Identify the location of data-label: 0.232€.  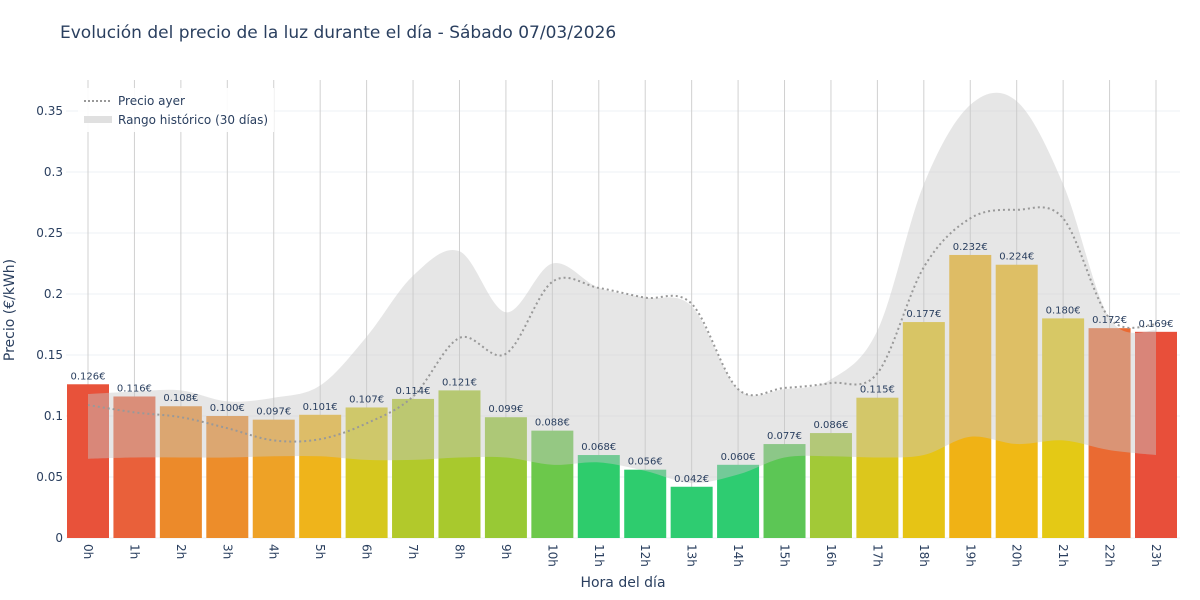
(970, 247).